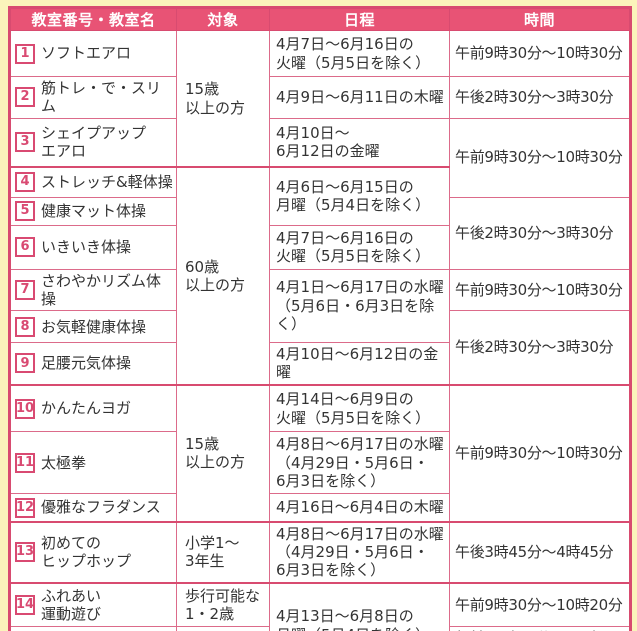 This screenshot has height=631, width=637. What do you see at coordinates (93, 211) in the screenshot?
I see `class-name-cell: 5 健康マット体操` at bounding box center [93, 211].